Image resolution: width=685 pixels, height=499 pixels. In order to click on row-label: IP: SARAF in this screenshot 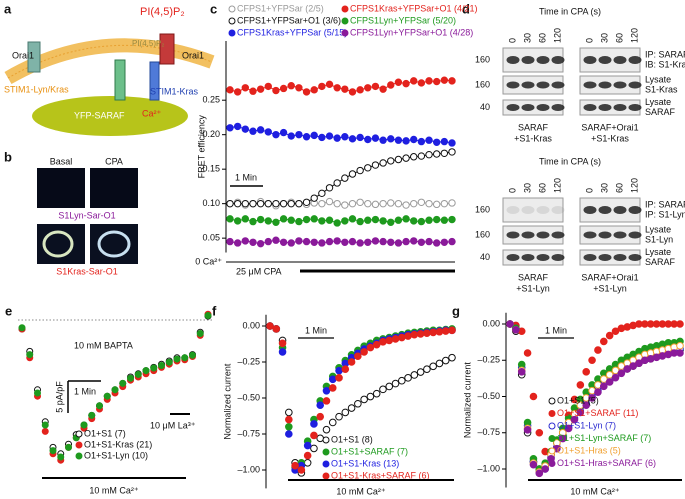, I will do `click(665, 204)`.